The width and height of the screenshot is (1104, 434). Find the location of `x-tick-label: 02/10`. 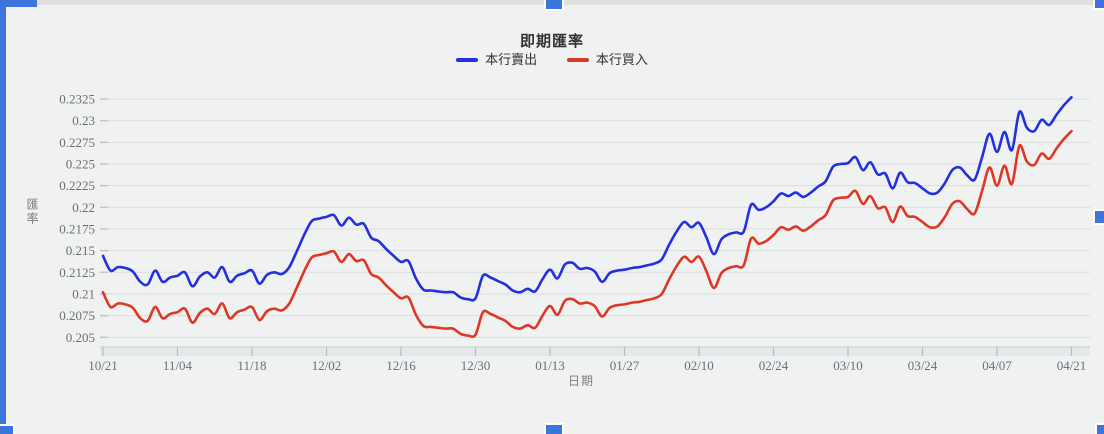

x-tick-label: 02/10 is located at coordinates (699, 365).